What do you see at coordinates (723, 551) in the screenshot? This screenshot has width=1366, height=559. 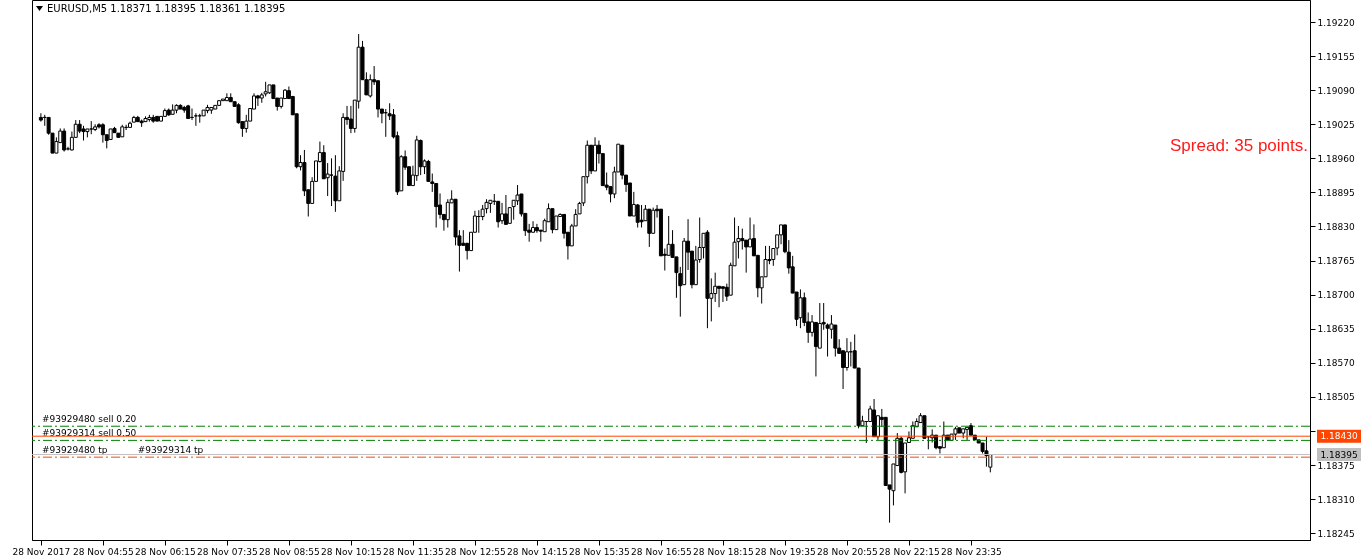 I see `x-tick-label: 28 Nov 18:15` at bounding box center [723, 551].